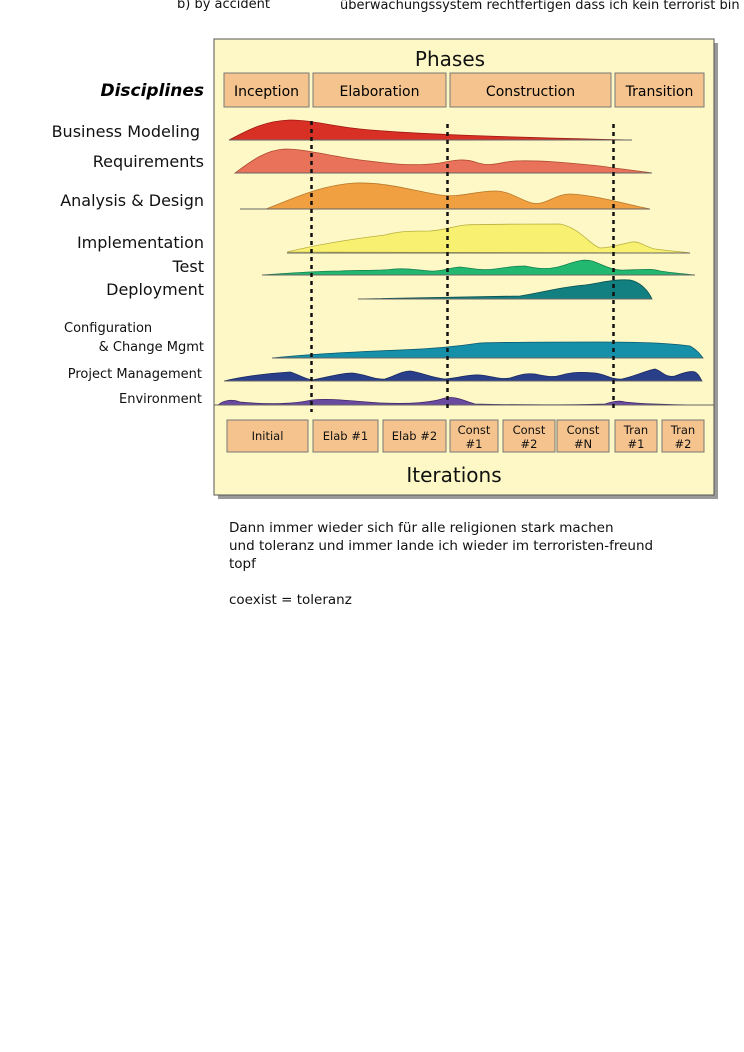 This screenshot has width=744, height=1052. Describe the element at coordinates (290, 600) in the screenshot. I see `comment-line-4: coexist = toleranz` at that location.